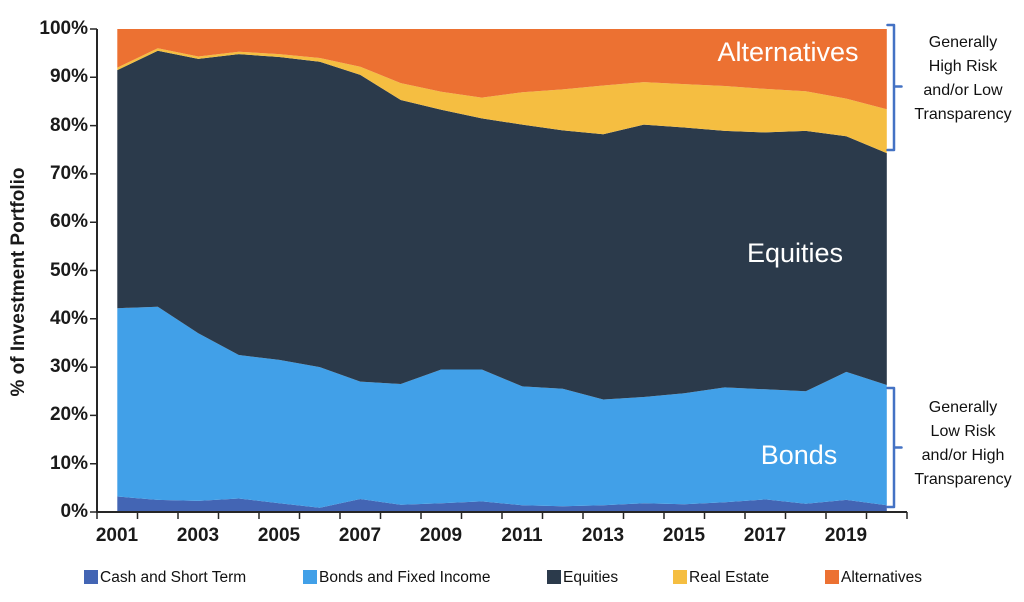  What do you see at coordinates (894, 87) in the screenshot?
I see `high-risk-bracket-icon` at bounding box center [894, 87].